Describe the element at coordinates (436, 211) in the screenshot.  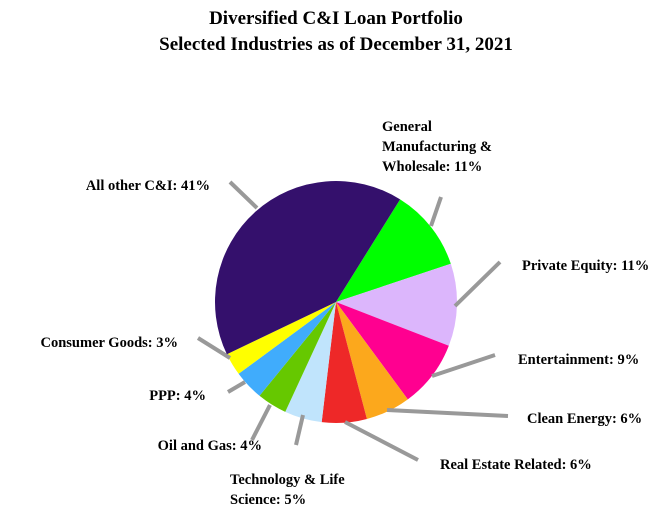
I see `leader-line-general-manufacturing-wholesale` at that location.